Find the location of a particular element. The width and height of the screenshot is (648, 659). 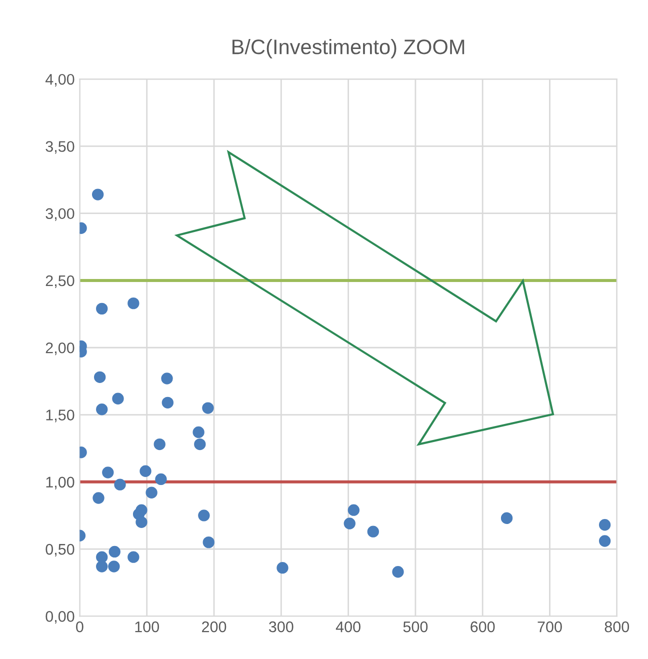

y-tick-label: 0,00 is located at coordinates (60, 617).